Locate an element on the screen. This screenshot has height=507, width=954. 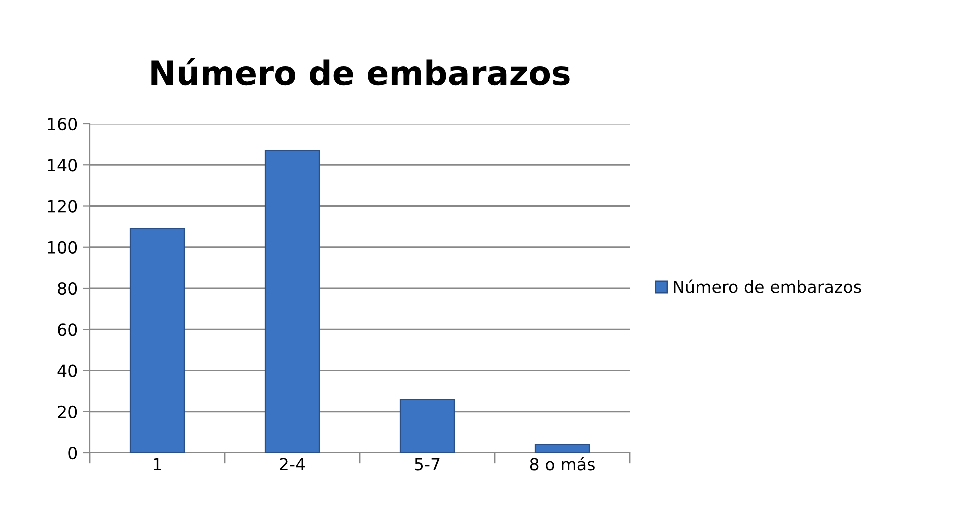
y-tick-label: 120 is located at coordinates (63, 206).